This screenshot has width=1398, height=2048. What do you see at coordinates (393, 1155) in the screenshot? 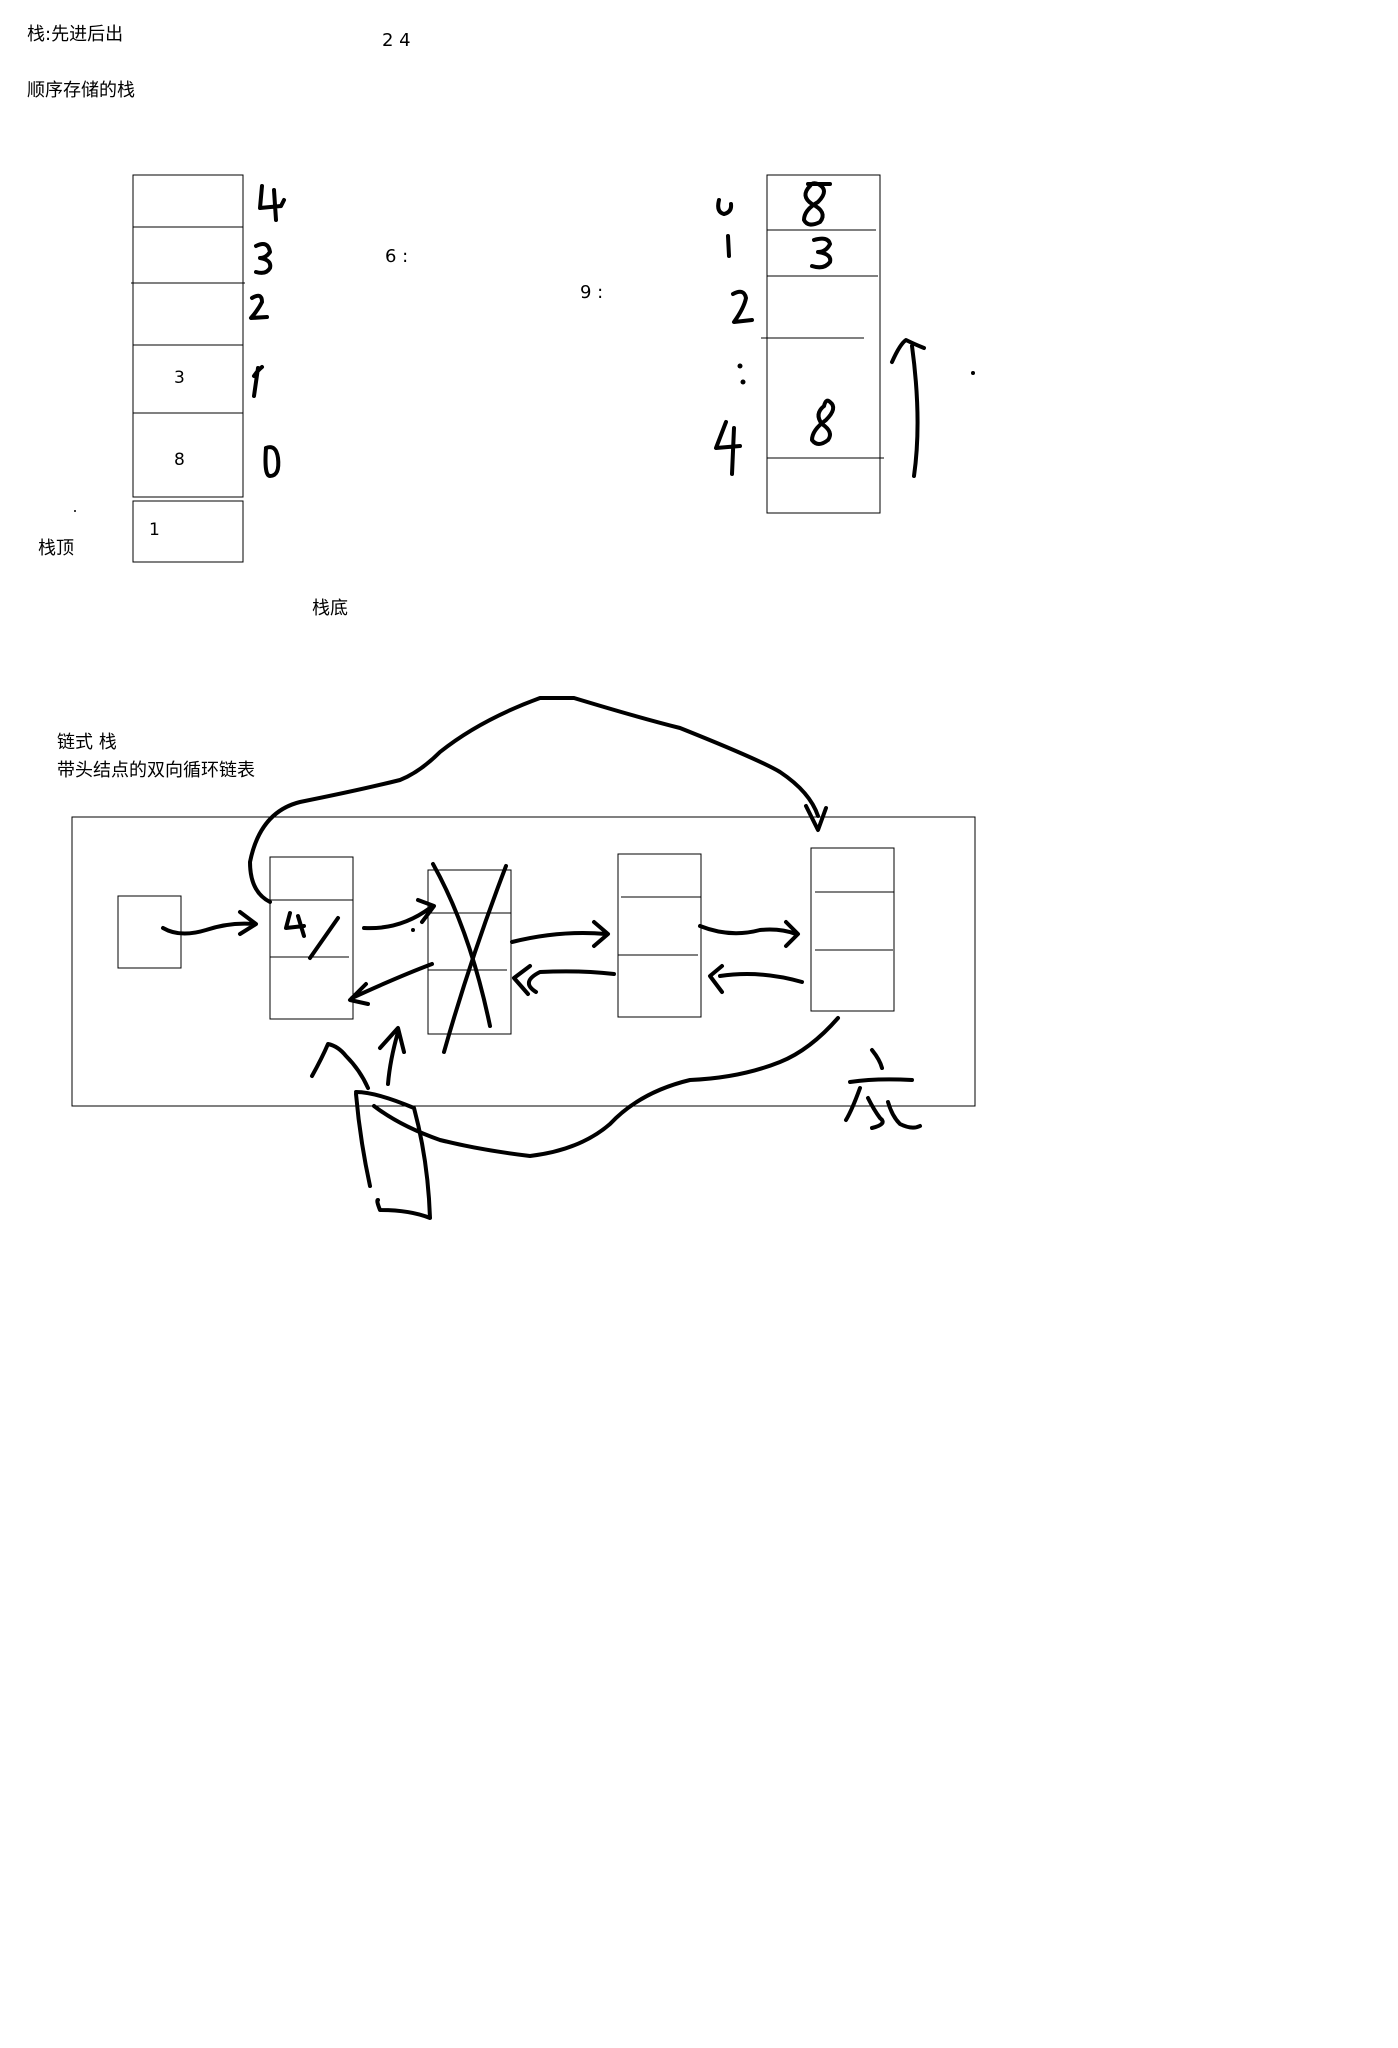
I see `handwritten-shape` at bounding box center [393, 1155].